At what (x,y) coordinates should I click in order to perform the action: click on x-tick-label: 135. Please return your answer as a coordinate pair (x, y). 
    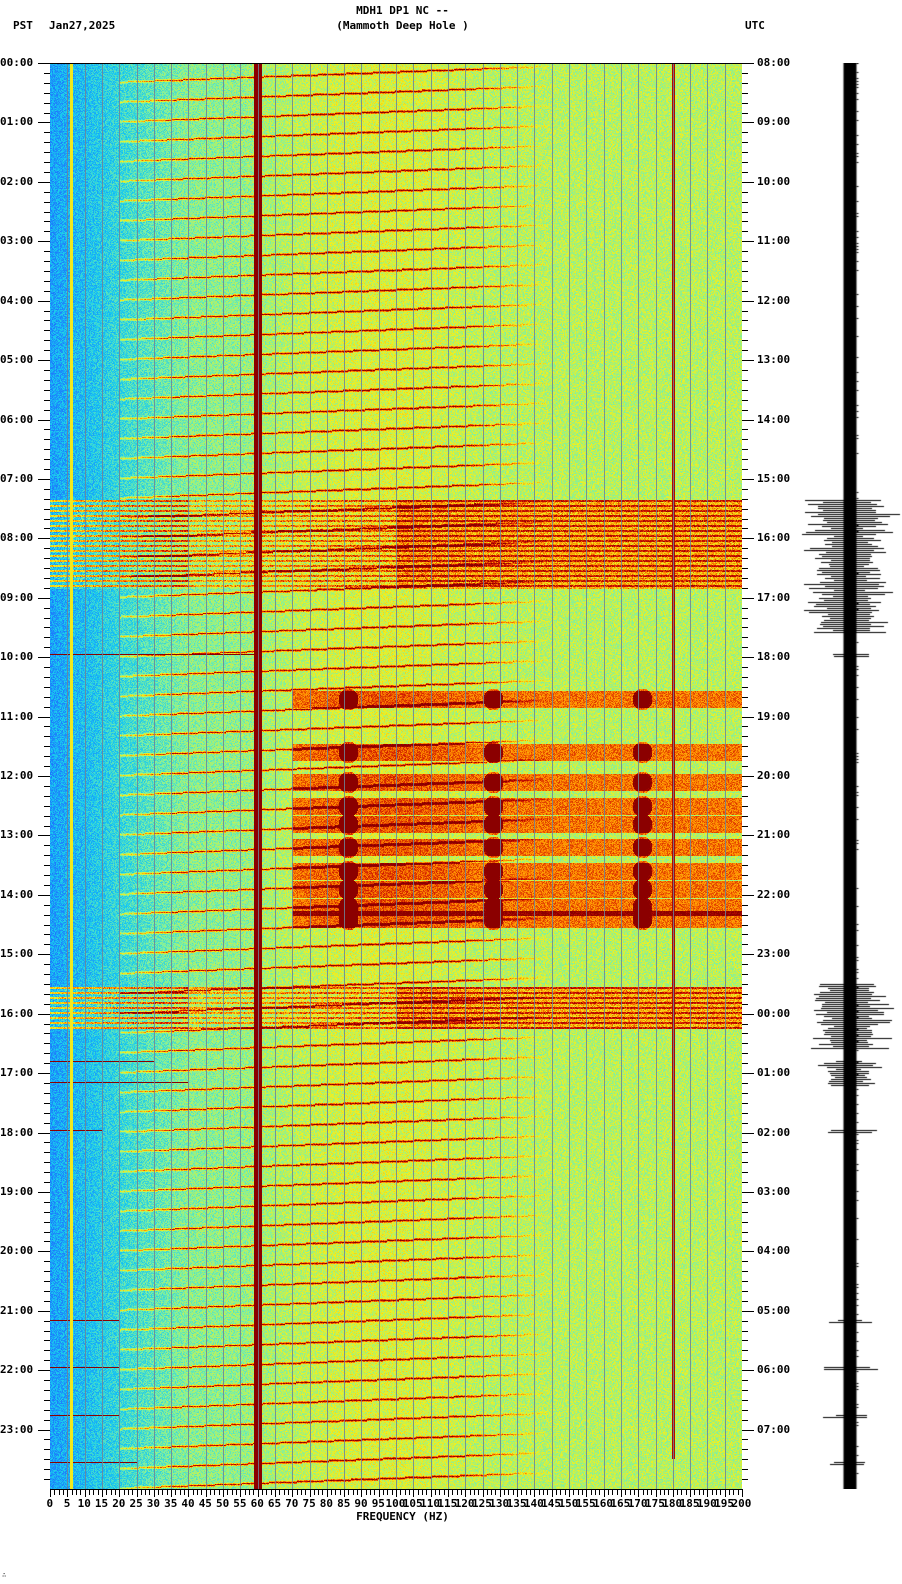
    Looking at the image, I should click on (516, 1503).